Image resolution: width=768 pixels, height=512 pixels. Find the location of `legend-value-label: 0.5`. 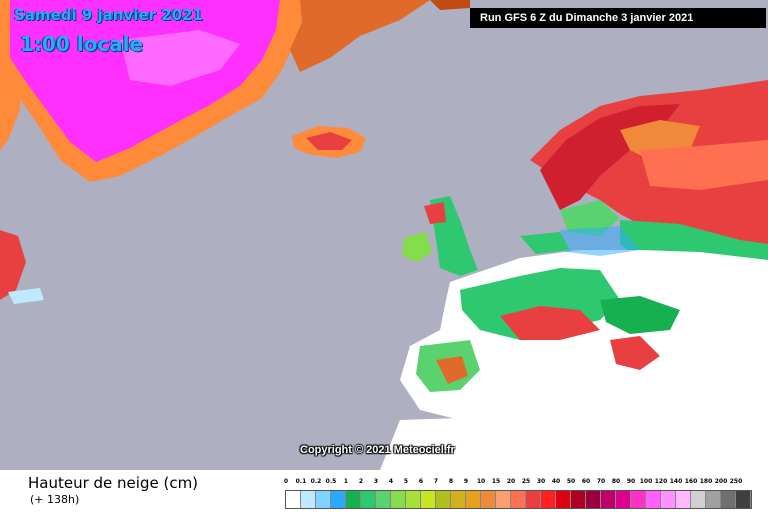

legend-value-label: 0.5 is located at coordinates (331, 481).